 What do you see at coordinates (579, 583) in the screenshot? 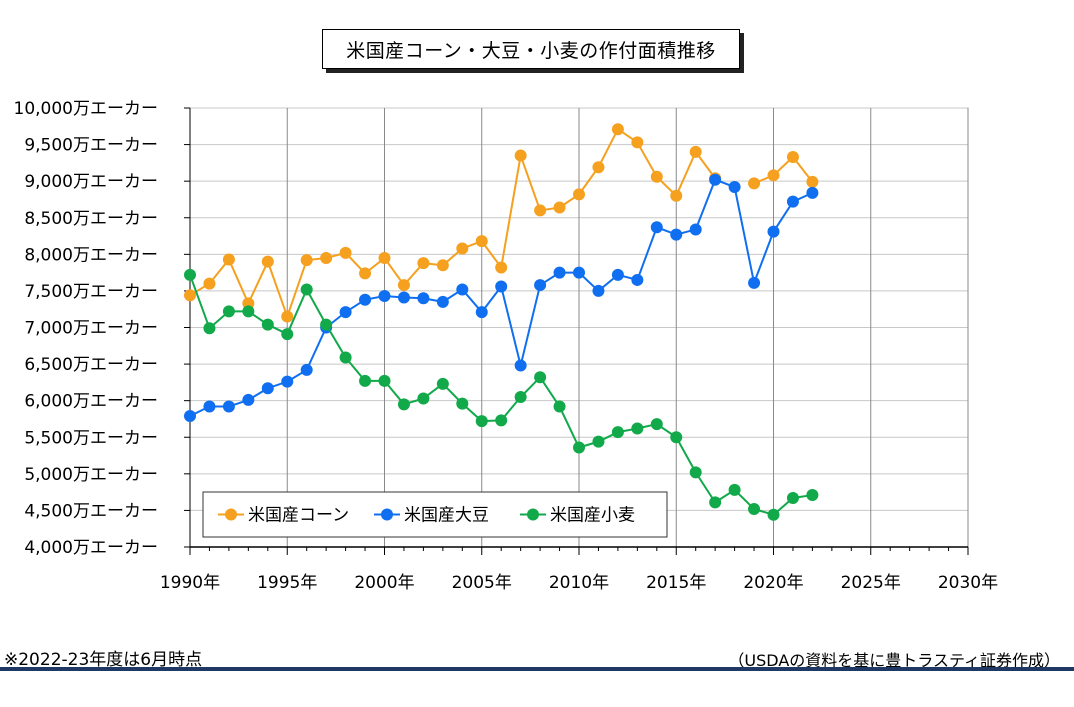
I see `x-tick-label: 2010年` at bounding box center [579, 583].